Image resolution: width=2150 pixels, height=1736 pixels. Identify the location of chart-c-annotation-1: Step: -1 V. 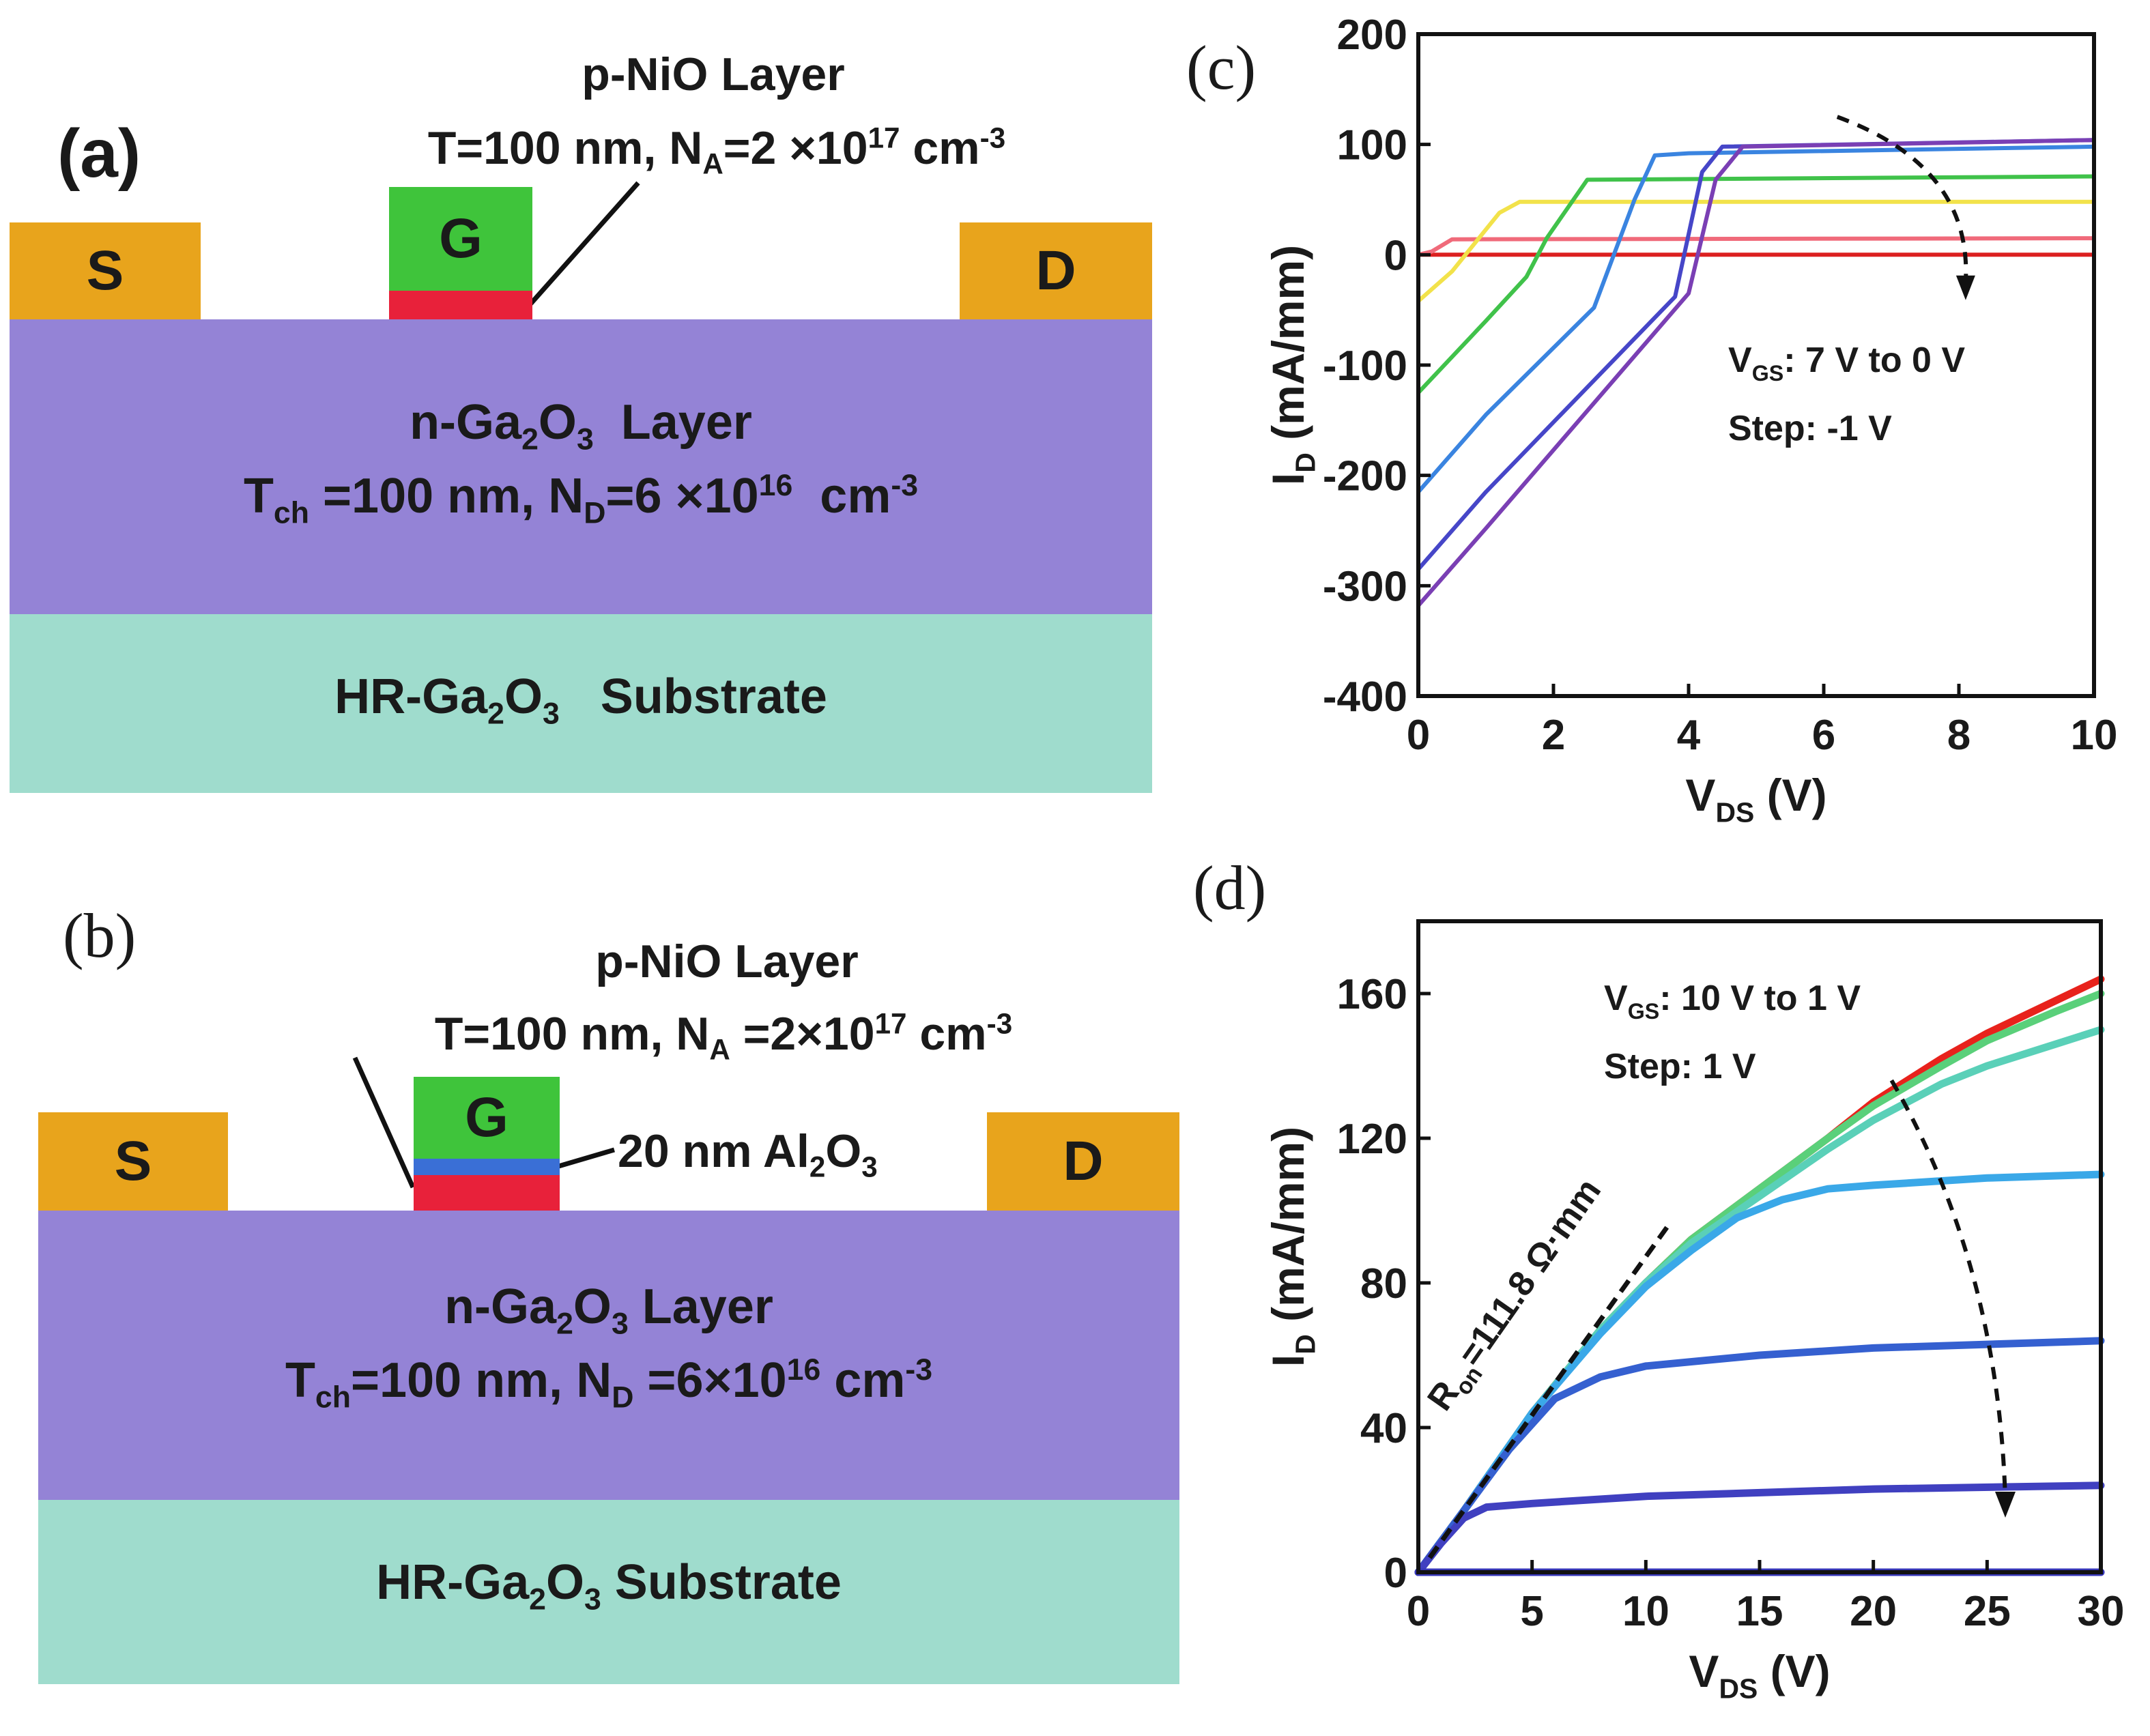
(1810, 429).